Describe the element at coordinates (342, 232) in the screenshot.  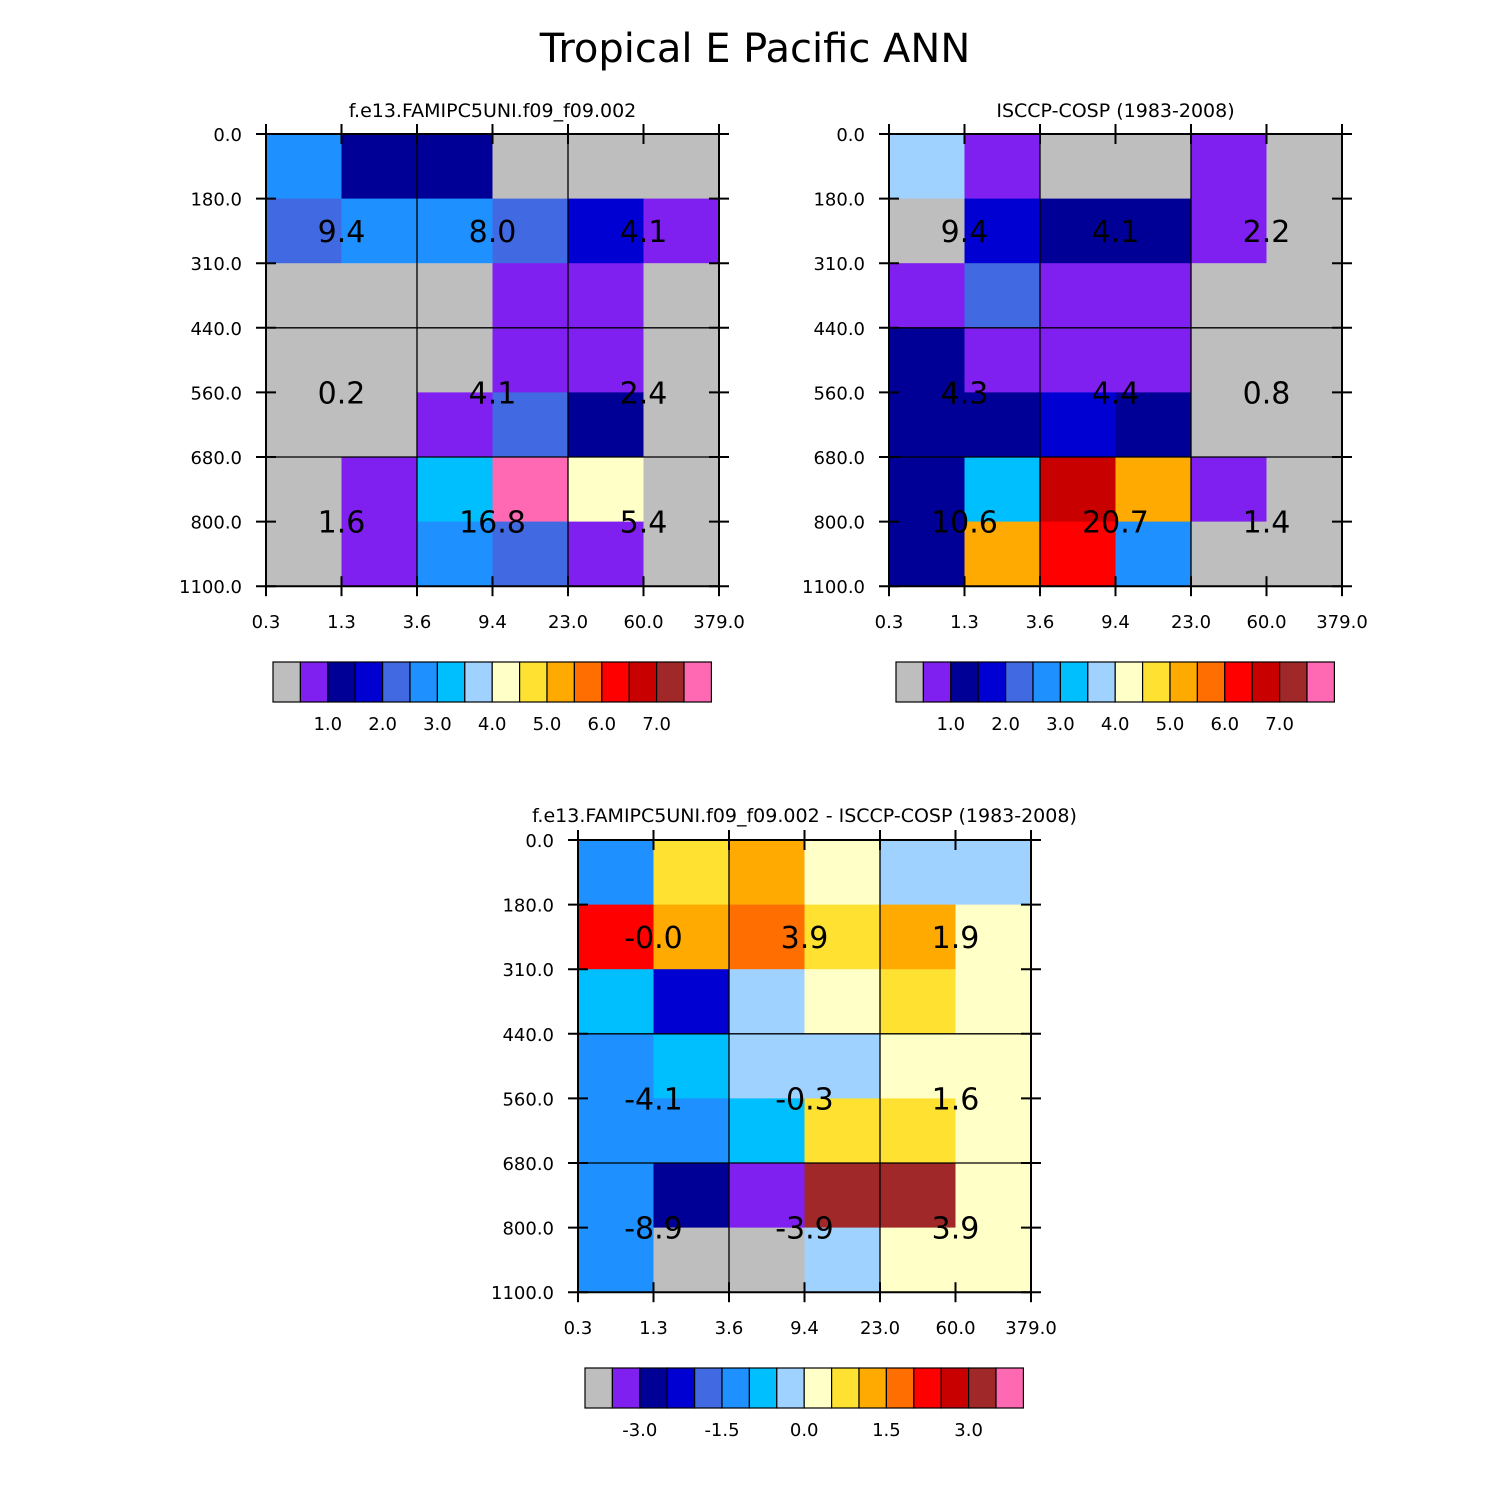
I see `cell-value-label: 9.4` at that location.